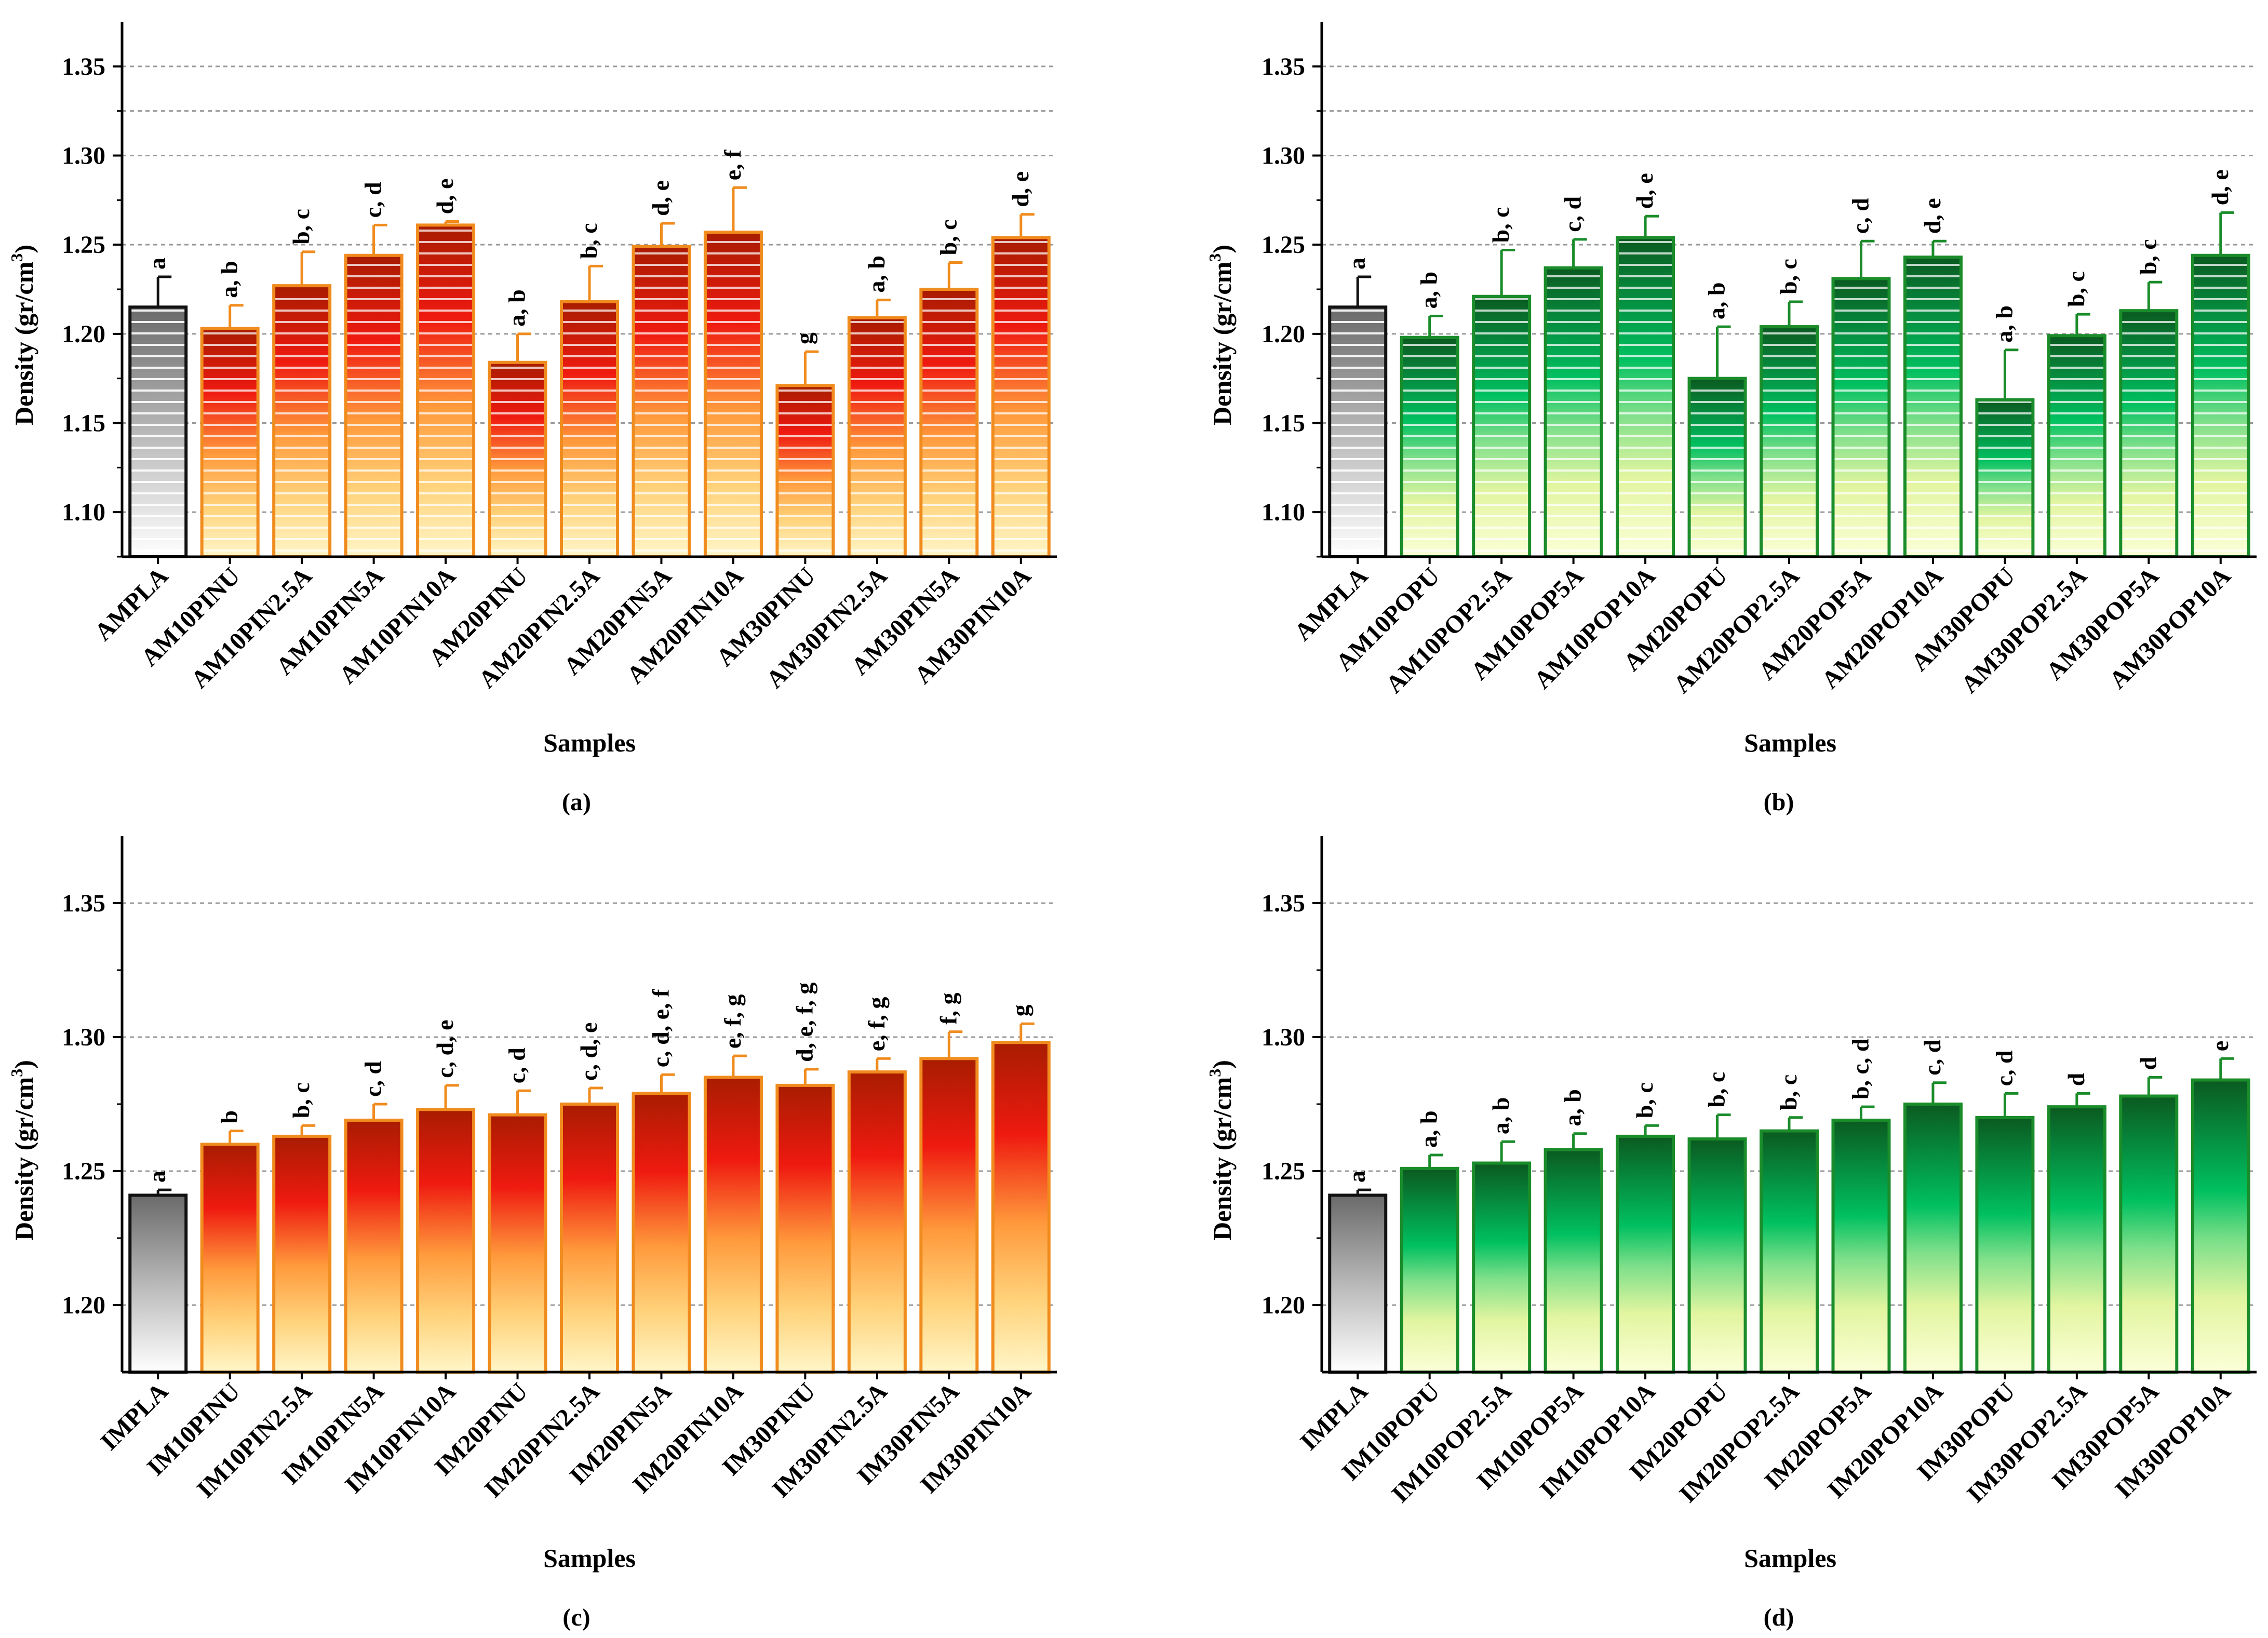  I want to click on bar-AM30PIN2.5A, so click(877, 437).